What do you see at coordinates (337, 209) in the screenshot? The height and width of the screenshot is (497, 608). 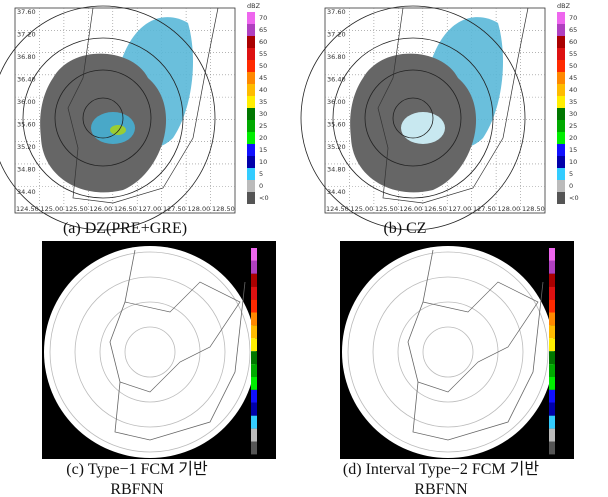 I see `lon-label: 124.50` at bounding box center [337, 209].